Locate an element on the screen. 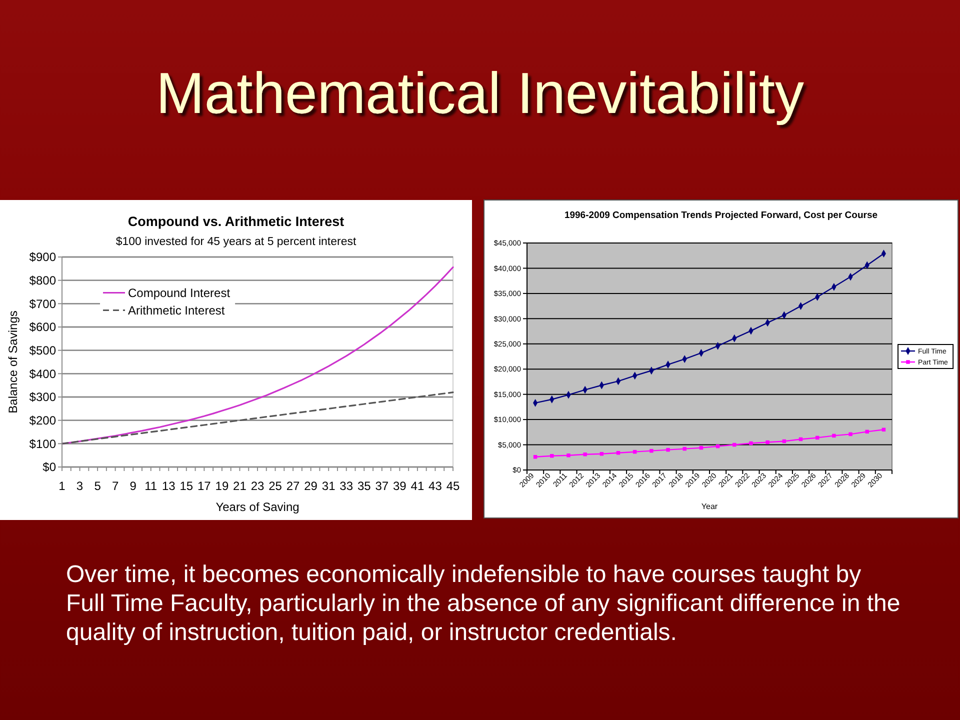  x-tick-label: 3 is located at coordinates (80, 486).